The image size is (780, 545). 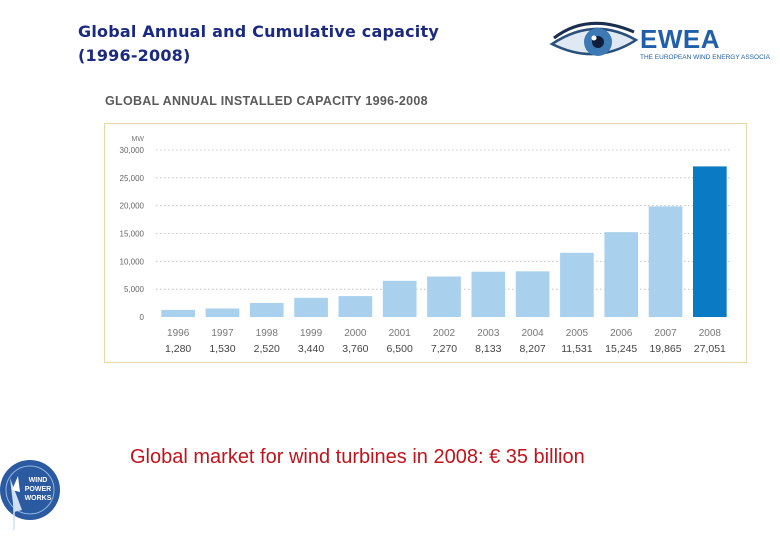 I want to click on y-tick-label: 25,000, so click(x=132, y=178).